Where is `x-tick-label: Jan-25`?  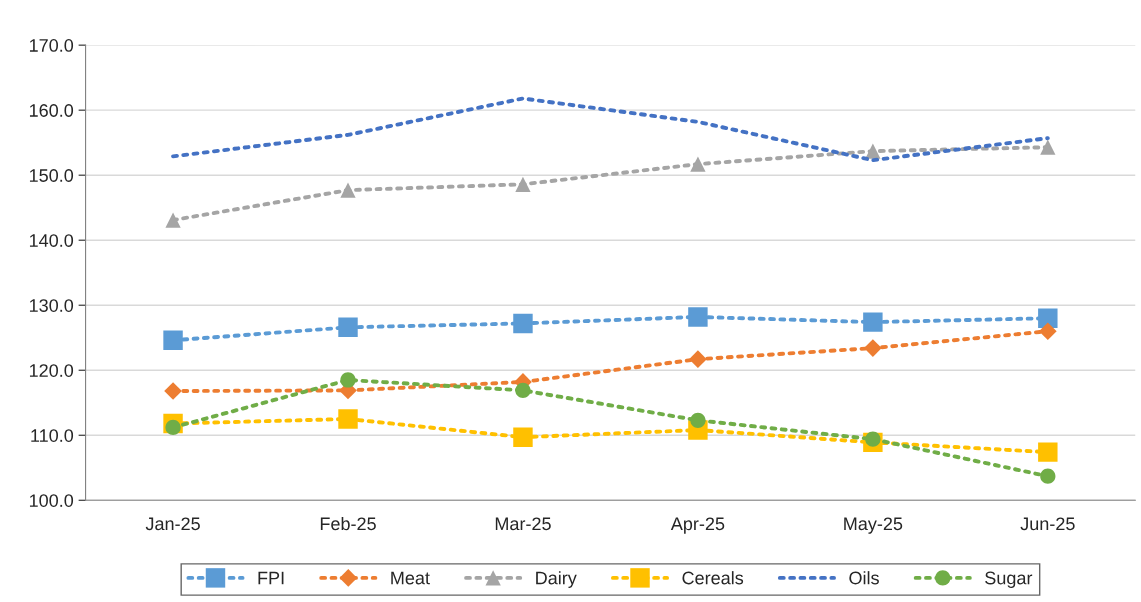
x-tick-label: Jan-25 is located at coordinates (172, 524).